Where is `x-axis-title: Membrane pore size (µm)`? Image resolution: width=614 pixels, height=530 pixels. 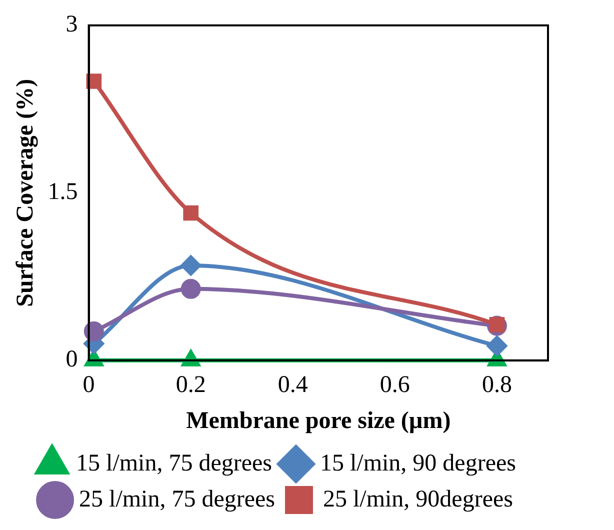 x-axis-title: Membrane pore size (µm) is located at coordinates (318, 421).